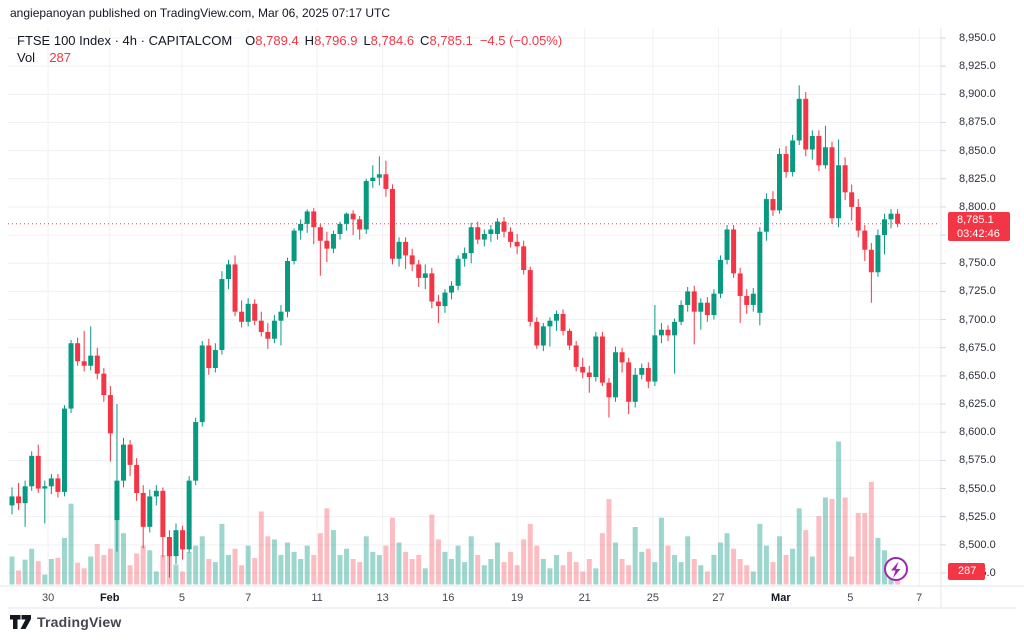  What do you see at coordinates (448, 598) in the screenshot?
I see `time-axis-tick: 16` at bounding box center [448, 598].